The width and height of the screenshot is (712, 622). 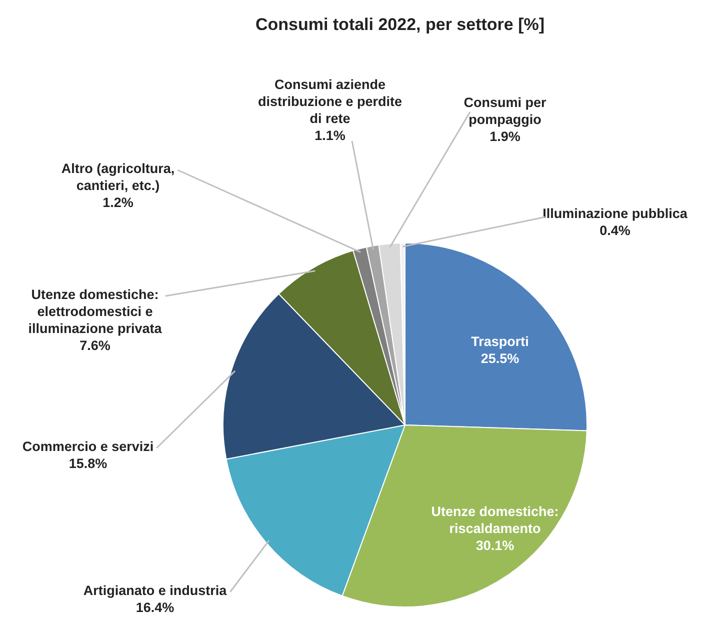 I want to click on data-label: 30.1%, so click(x=495, y=545).